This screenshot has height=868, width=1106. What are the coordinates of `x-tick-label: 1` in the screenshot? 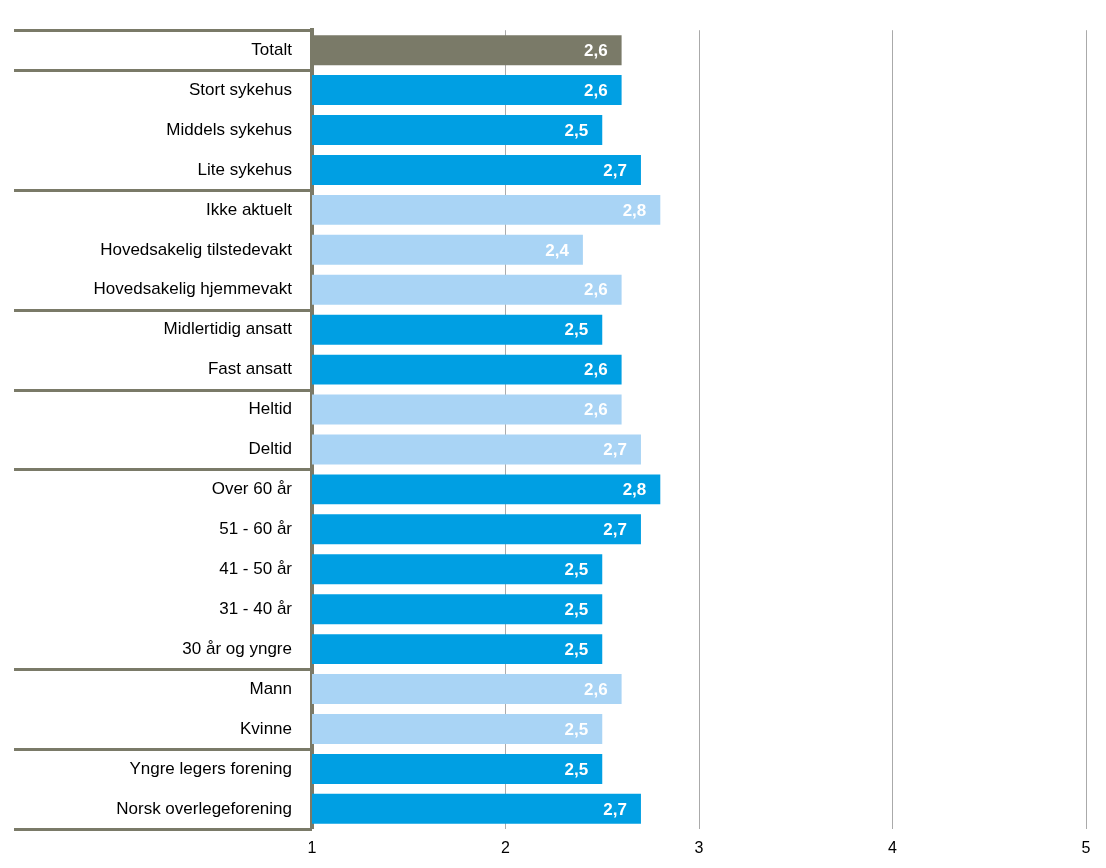 It's located at (312, 847).